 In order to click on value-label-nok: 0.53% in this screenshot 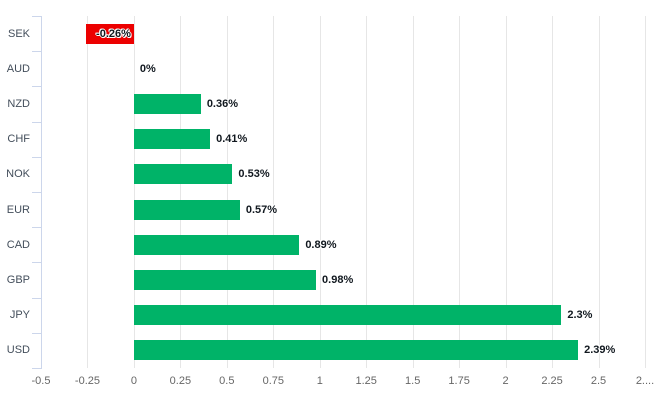, I will do `click(254, 174)`.